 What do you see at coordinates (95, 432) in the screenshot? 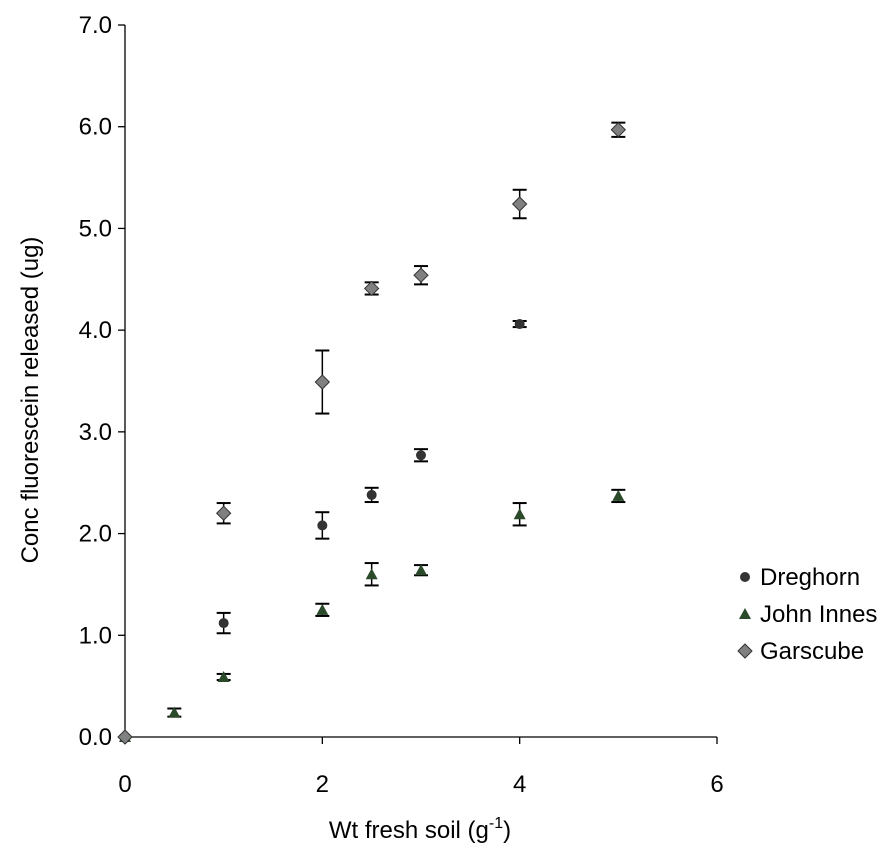
I see `y-tick-label: 3.0` at bounding box center [95, 432].